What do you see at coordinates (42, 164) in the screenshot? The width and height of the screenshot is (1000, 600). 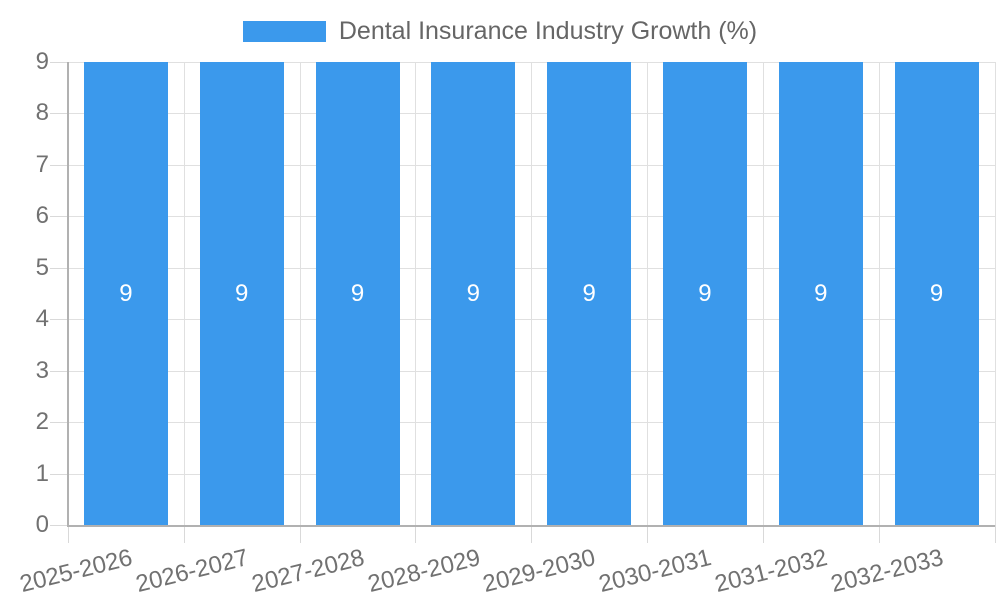 I see `y-axis-tick-label: 7` at bounding box center [42, 164].